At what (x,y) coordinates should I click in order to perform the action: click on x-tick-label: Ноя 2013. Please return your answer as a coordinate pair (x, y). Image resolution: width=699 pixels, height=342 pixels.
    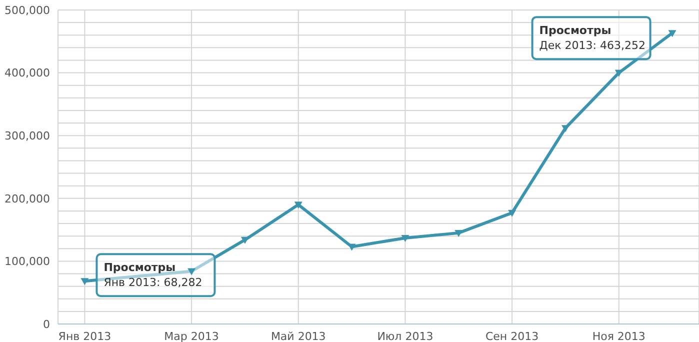
    Looking at the image, I should click on (619, 336).